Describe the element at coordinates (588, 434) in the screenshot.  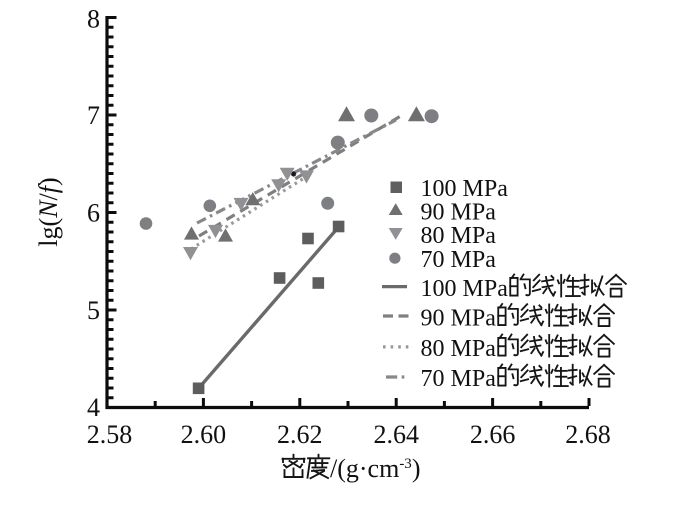
I see `svg-text: 2.68` at that location.